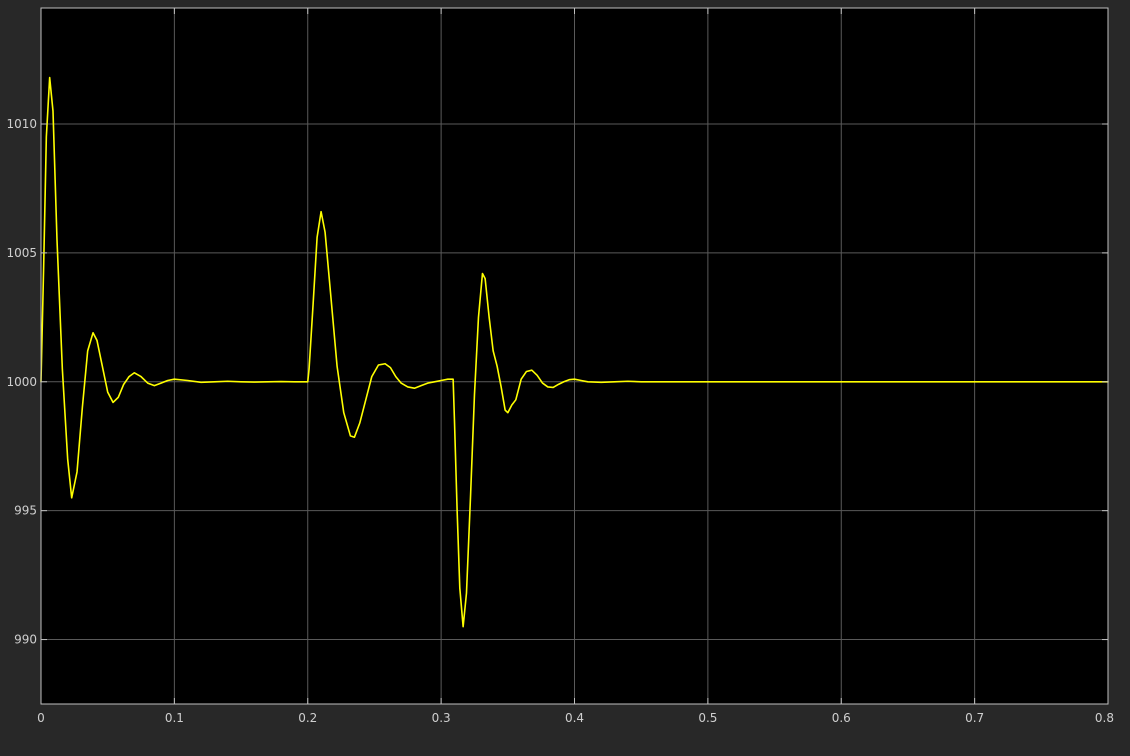 The width and height of the screenshot is (1130, 756). Describe the element at coordinates (974, 718) in the screenshot. I see `x-tick-label: 0.7` at that location.